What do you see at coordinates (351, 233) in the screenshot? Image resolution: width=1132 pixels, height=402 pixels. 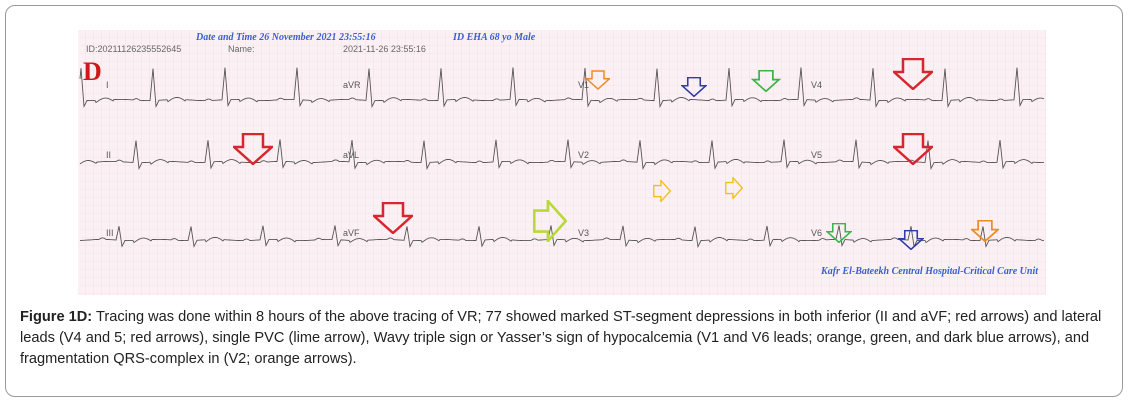 I see `lead-label: aVF` at bounding box center [351, 233].